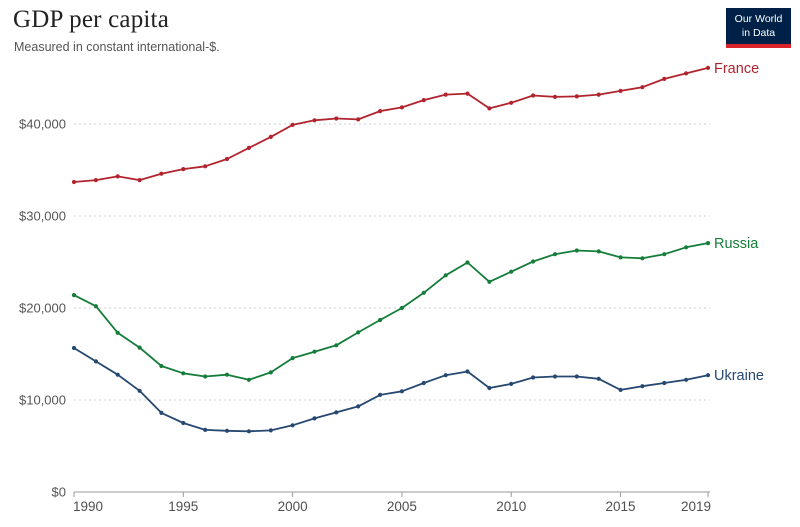 The image size is (800, 527). What do you see at coordinates (686, 247) in the screenshot?
I see `data-point-russia-2018` at bounding box center [686, 247].